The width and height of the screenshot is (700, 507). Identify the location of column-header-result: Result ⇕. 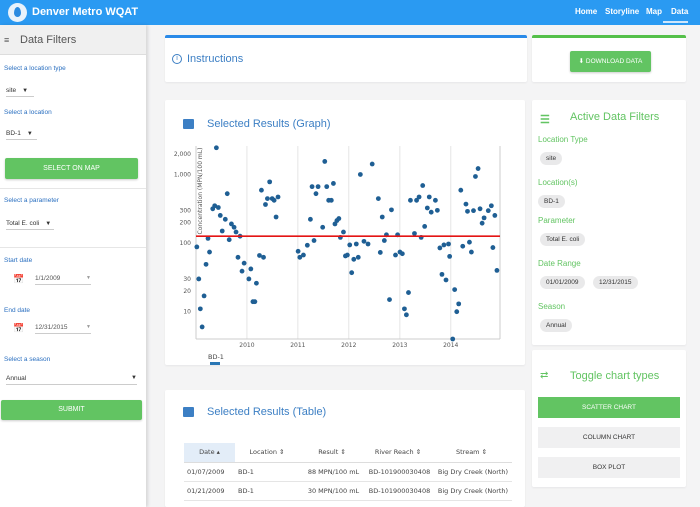
(332, 453).